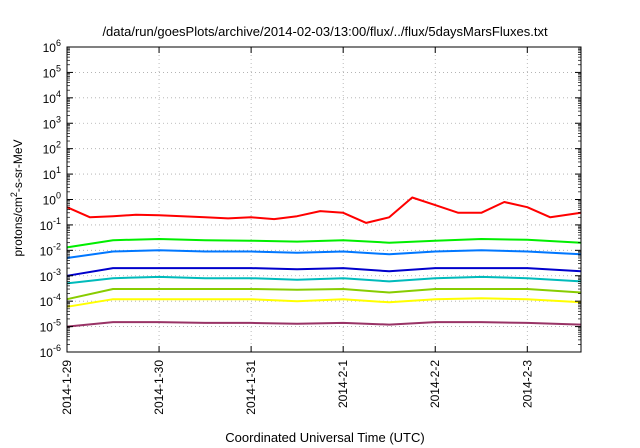 Image resolution: width=640 pixels, height=448 pixels. Describe the element at coordinates (527, 384) in the screenshot. I see `x-tick-label: 2014-2-3` at that location.